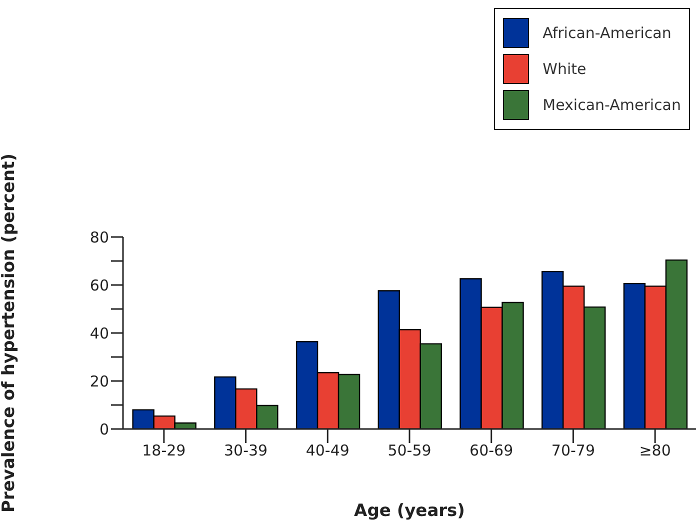  What do you see at coordinates (607, 33) in the screenshot?
I see `legend-label: African-American` at bounding box center [607, 33].